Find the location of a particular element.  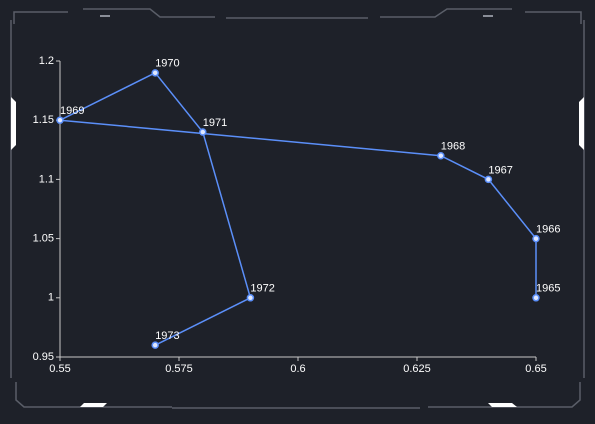

x-tick-label: 0.6 is located at coordinates (297, 369).